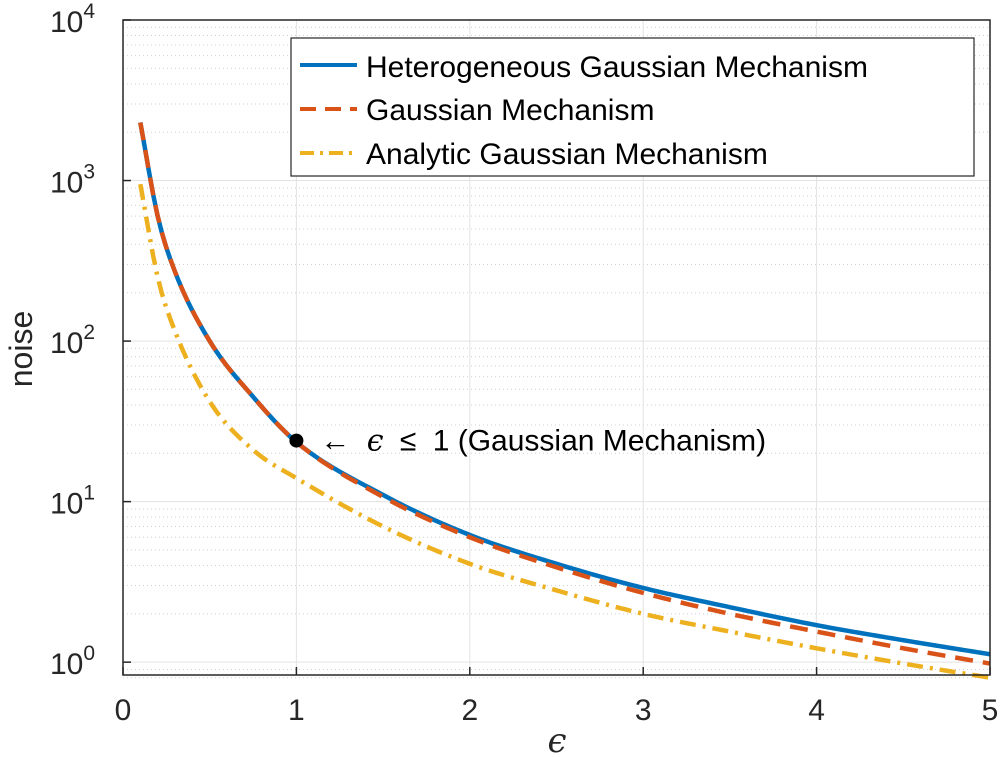 This screenshot has width=1001, height=757. I want to click on y-tick-label: 10⁴, so click(72, 19).